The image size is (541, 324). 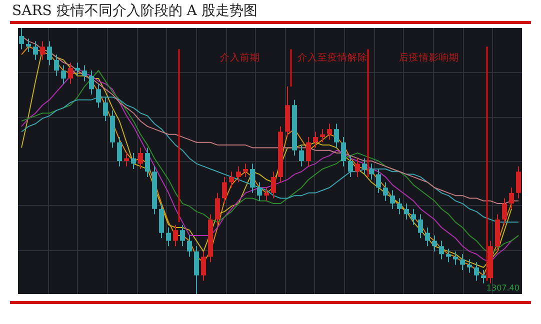 I want to click on annotation: 后疫情影响期, so click(x=428, y=57).